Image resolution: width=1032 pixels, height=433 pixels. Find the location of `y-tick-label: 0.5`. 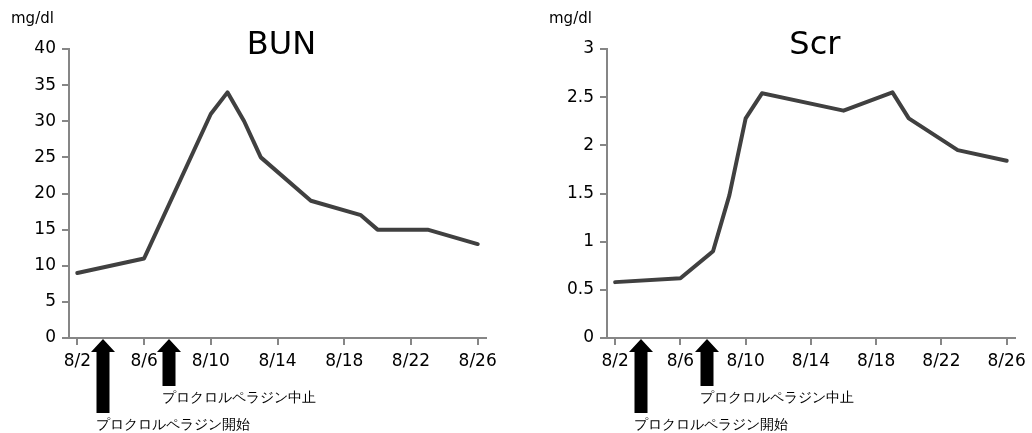

y-tick-label: 0.5 is located at coordinates (580, 288).